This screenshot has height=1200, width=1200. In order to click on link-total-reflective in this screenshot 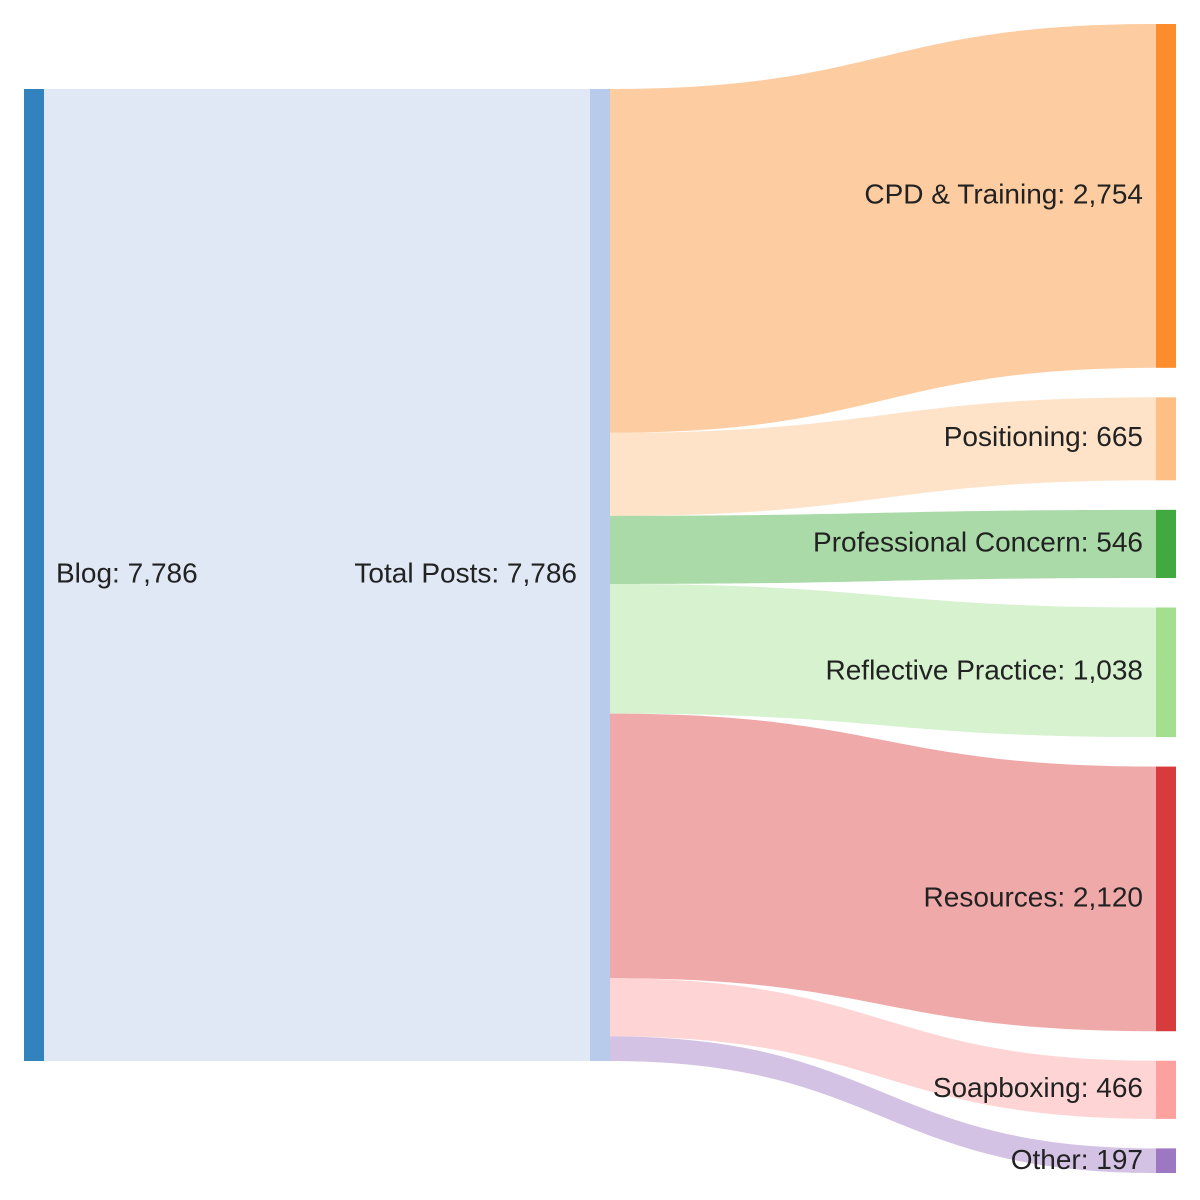, I will do `click(883, 660)`.